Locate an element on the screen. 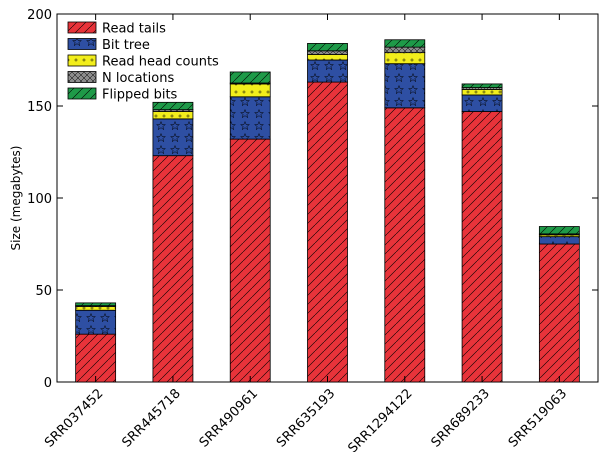  x-tick-label: SRR445718 is located at coordinates (151, 418).